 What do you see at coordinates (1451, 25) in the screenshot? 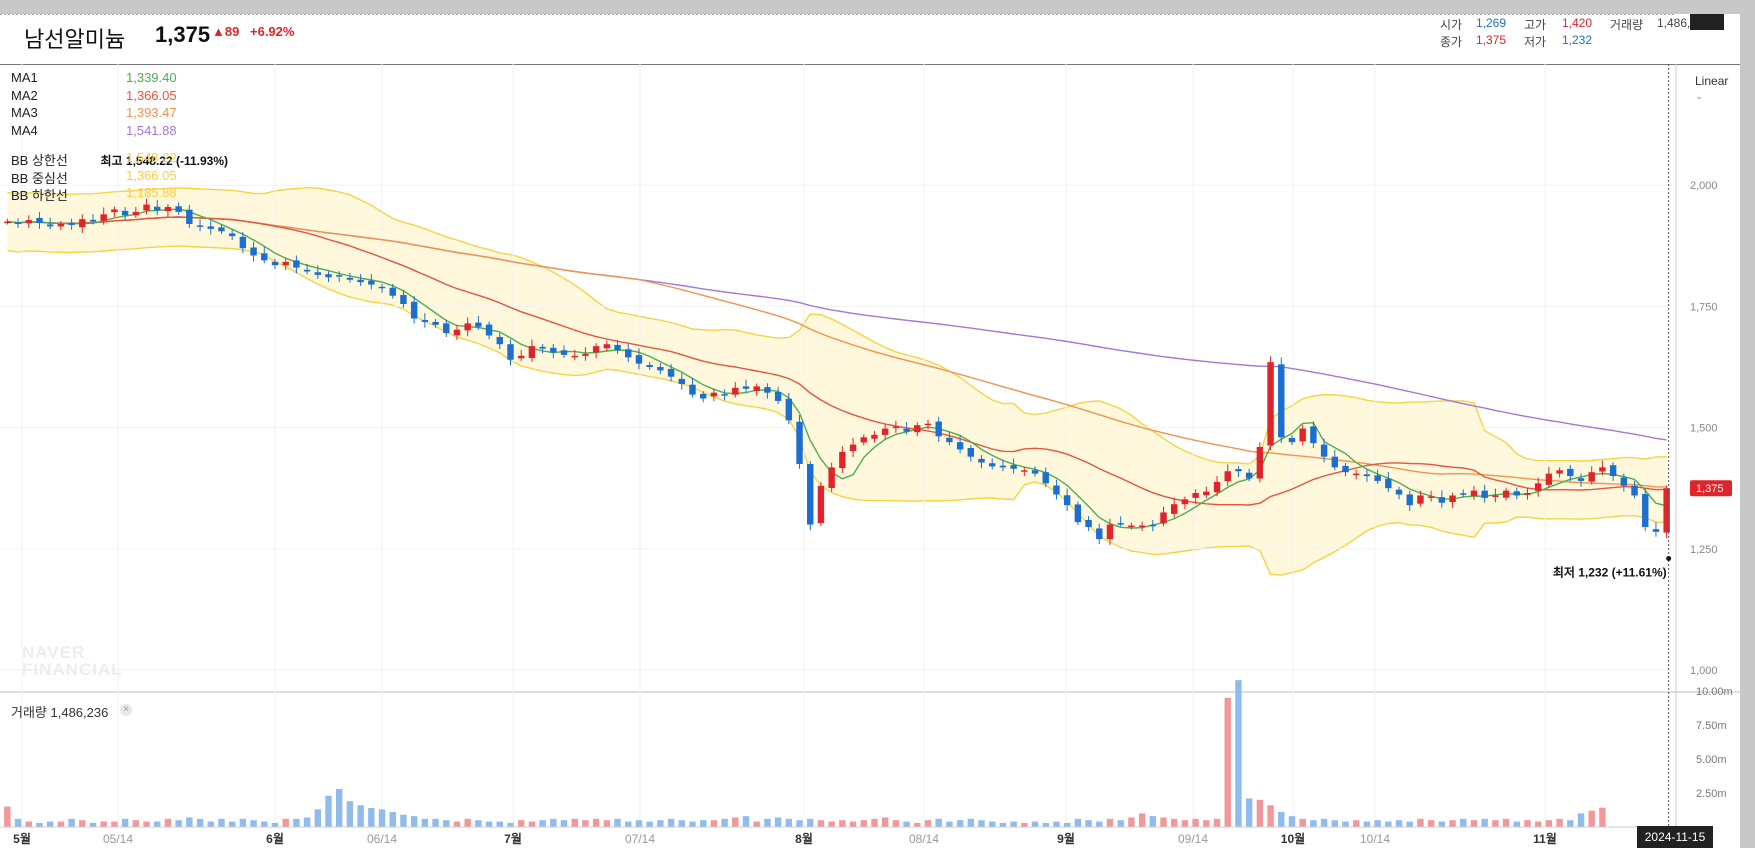
I see `open-label: 시가` at bounding box center [1451, 25].